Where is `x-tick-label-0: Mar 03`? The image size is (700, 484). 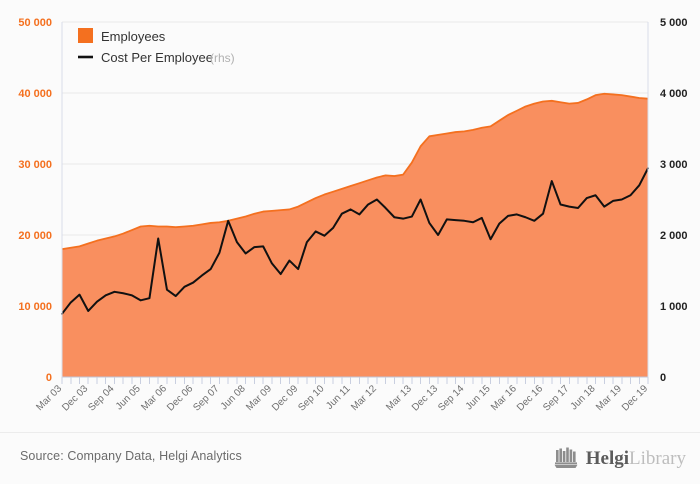
x-tick-label-0: Mar 03 is located at coordinates (49, 398).